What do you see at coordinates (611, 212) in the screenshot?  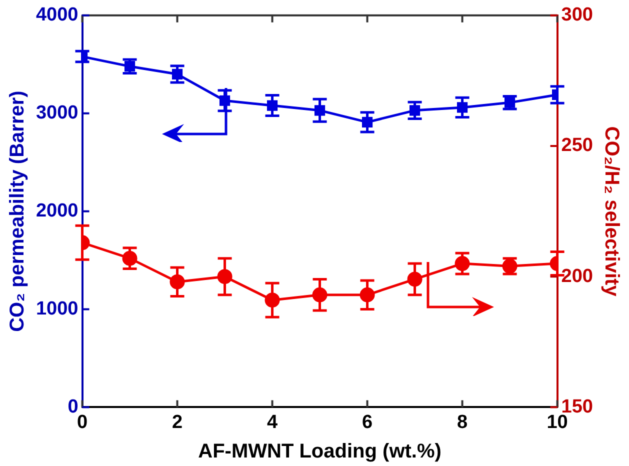 I see `y2-axis-title: CO₂/H₂ selectivity` at bounding box center [611, 212].